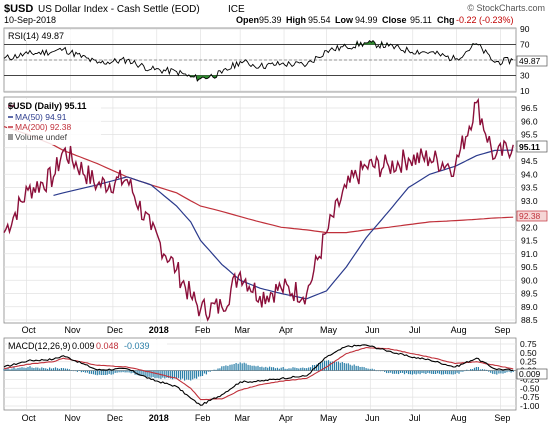  I want to click on macd-last-tag: 0.009, so click(532, 374).